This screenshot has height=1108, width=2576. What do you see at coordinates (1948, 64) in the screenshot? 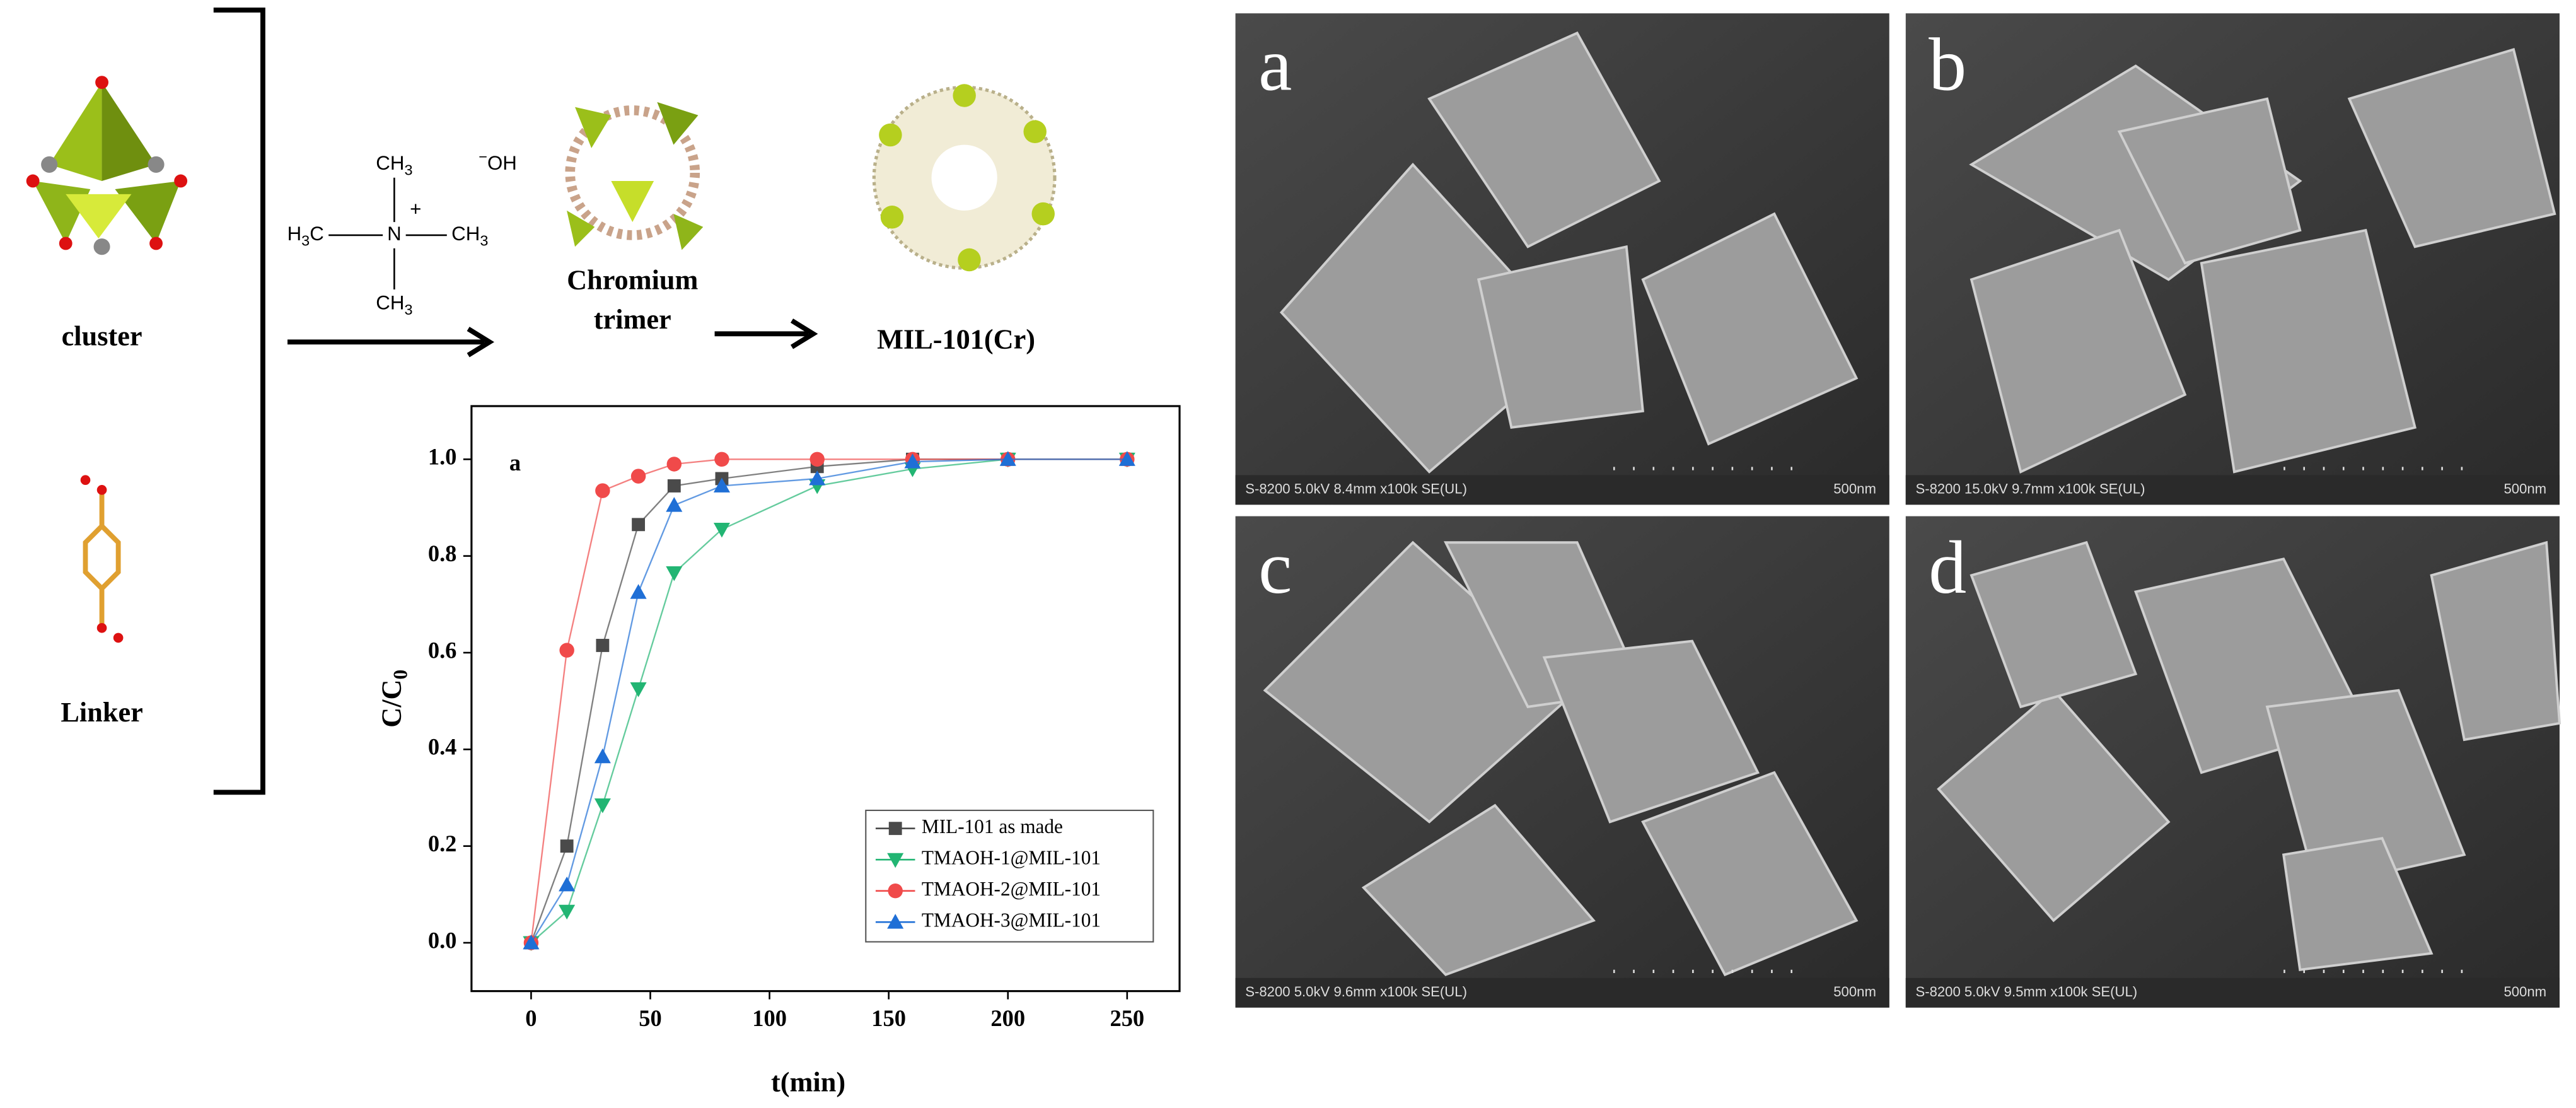
I see `sem-label: b` at bounding box center [1948, 64].